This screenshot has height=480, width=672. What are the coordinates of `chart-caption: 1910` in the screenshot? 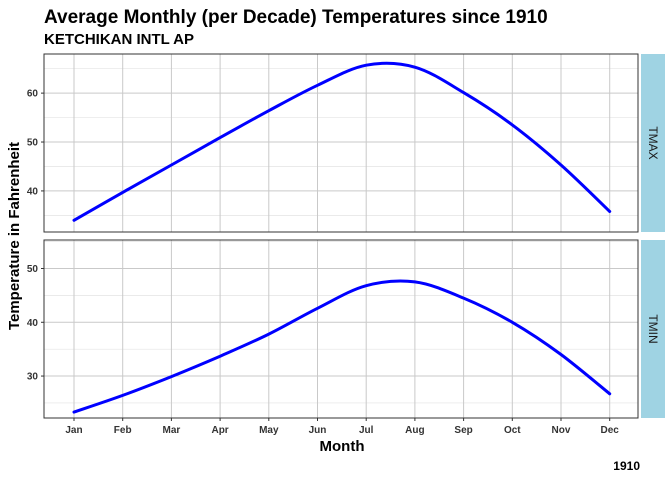 It's located at (626, 466).